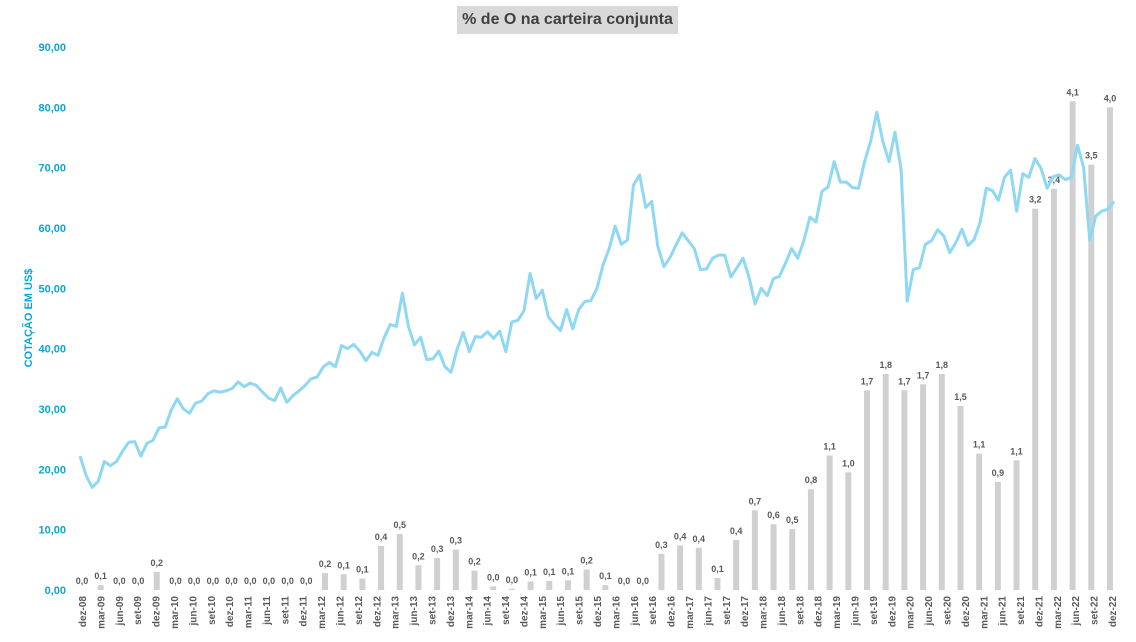 This screenshot has width=1136, height=642. I want to click on x-tick-label: mar-17, so click(690, 612).